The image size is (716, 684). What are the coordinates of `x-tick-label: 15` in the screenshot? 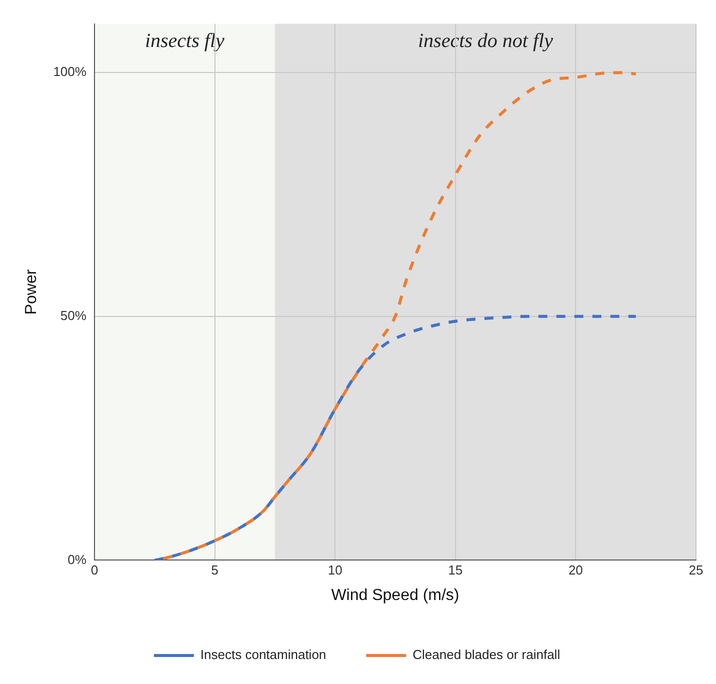 It's located at (455, 570).